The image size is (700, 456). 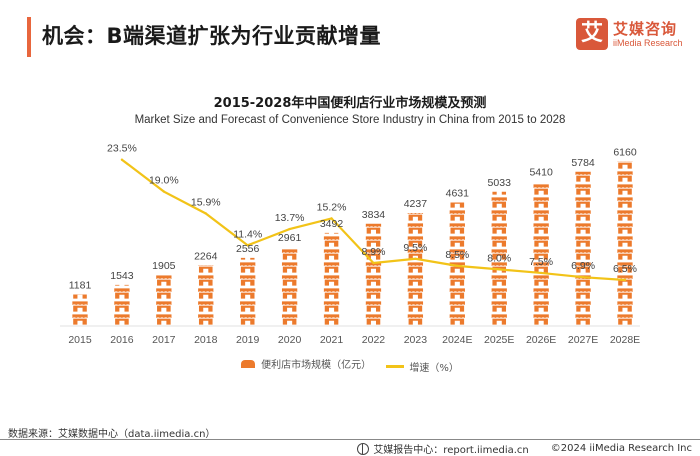 I want to click on bar-value-label: 2961, so click(x=290, y=238).